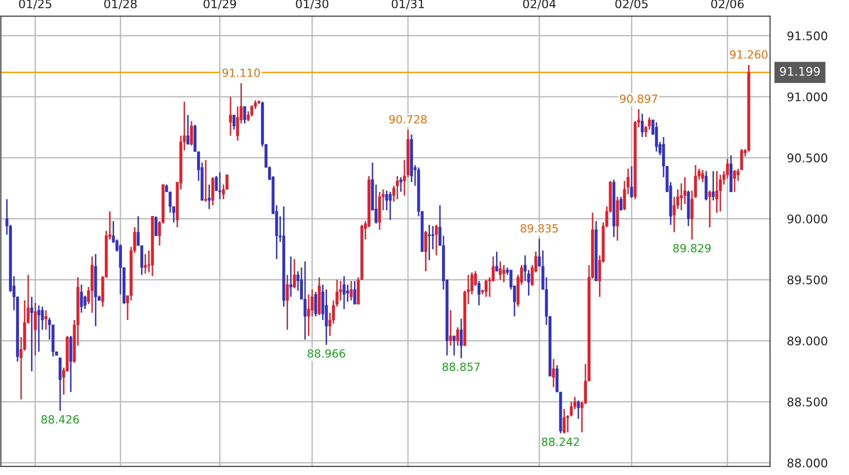 This screenshot has width=849, height=475. I want to click on y-tick-label: 91.000, so click(807, 97).